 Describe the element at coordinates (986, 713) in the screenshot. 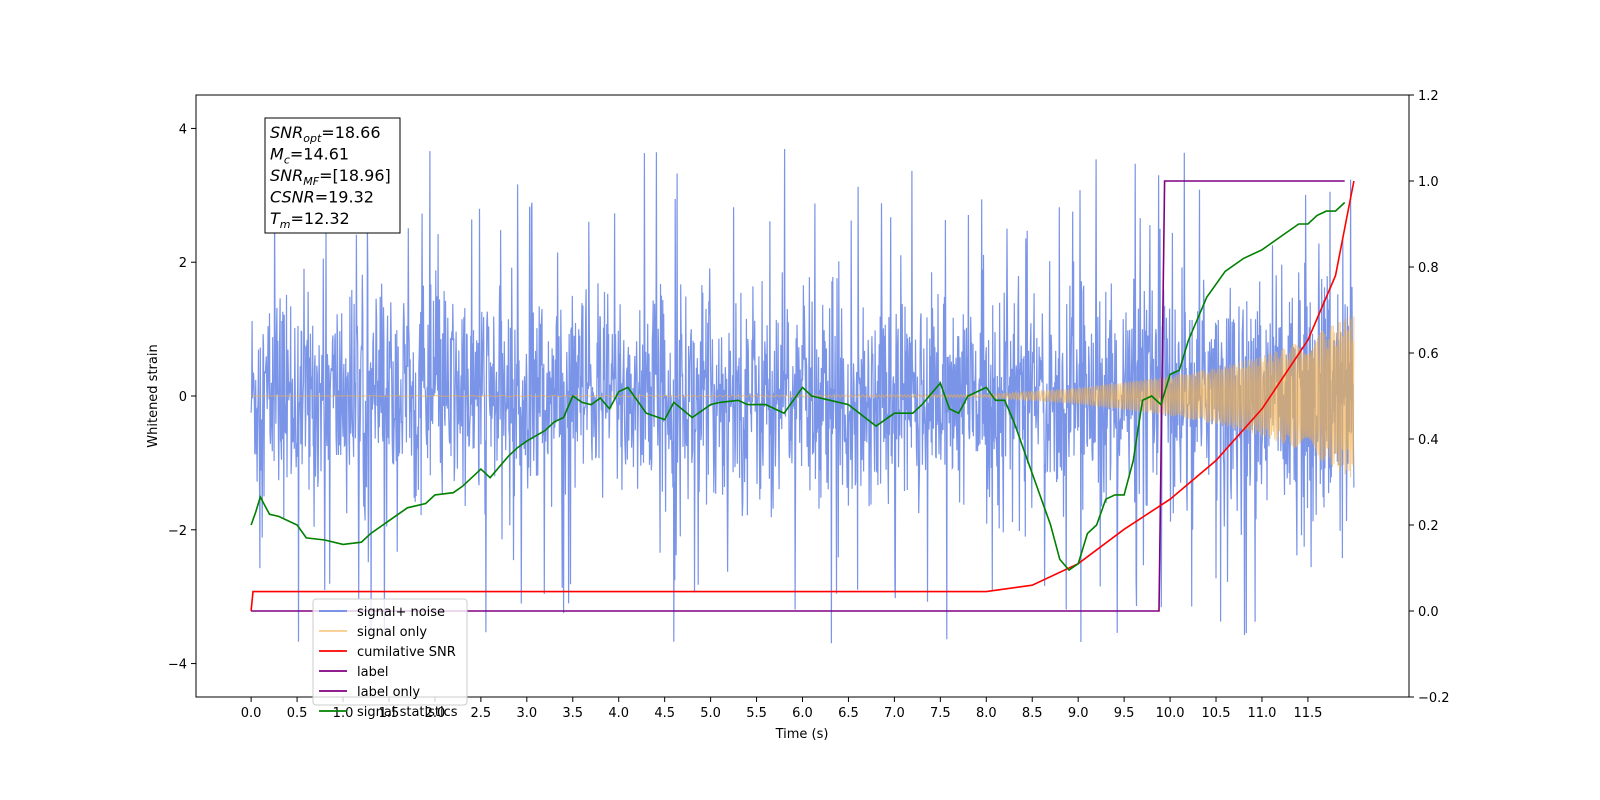

I see `x-tick-label: 8.0` at that location.